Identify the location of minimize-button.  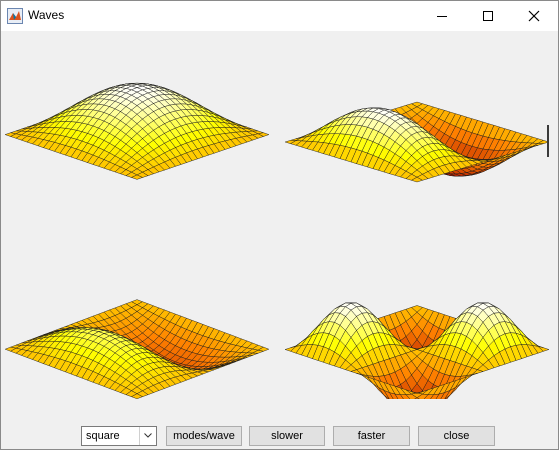
(442, 16).